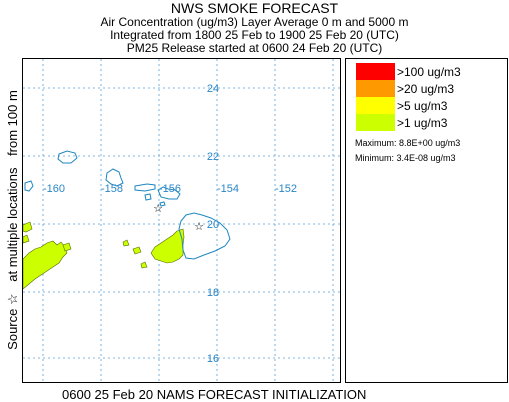  What do you see at coordinates (422, 123) in the screenshot?
I see `legend-label-1: >1 ug/m3` at bounding box center [422, 123].